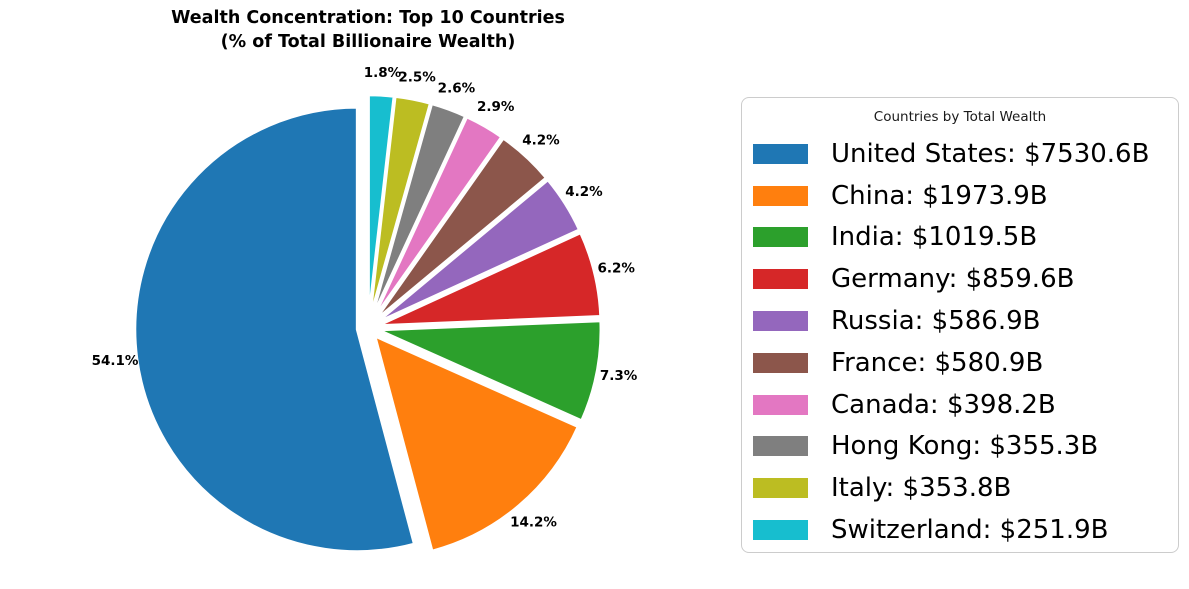  Describe the element at coordinates (934, 237) in the screenshot. I see `legend-item-label: India: $1019.5B` at that location.